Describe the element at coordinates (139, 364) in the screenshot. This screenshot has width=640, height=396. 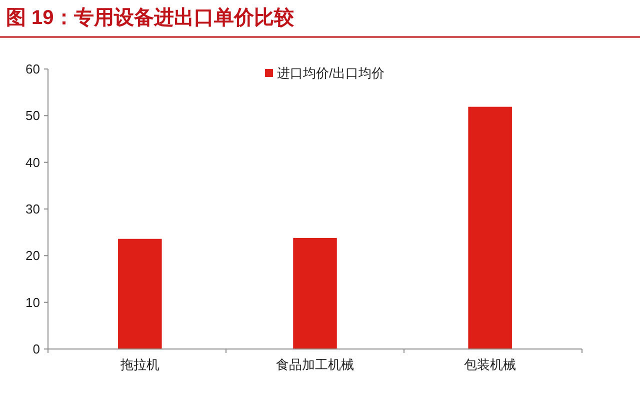
I see `x-tick-label: 拖拉机` at that location.